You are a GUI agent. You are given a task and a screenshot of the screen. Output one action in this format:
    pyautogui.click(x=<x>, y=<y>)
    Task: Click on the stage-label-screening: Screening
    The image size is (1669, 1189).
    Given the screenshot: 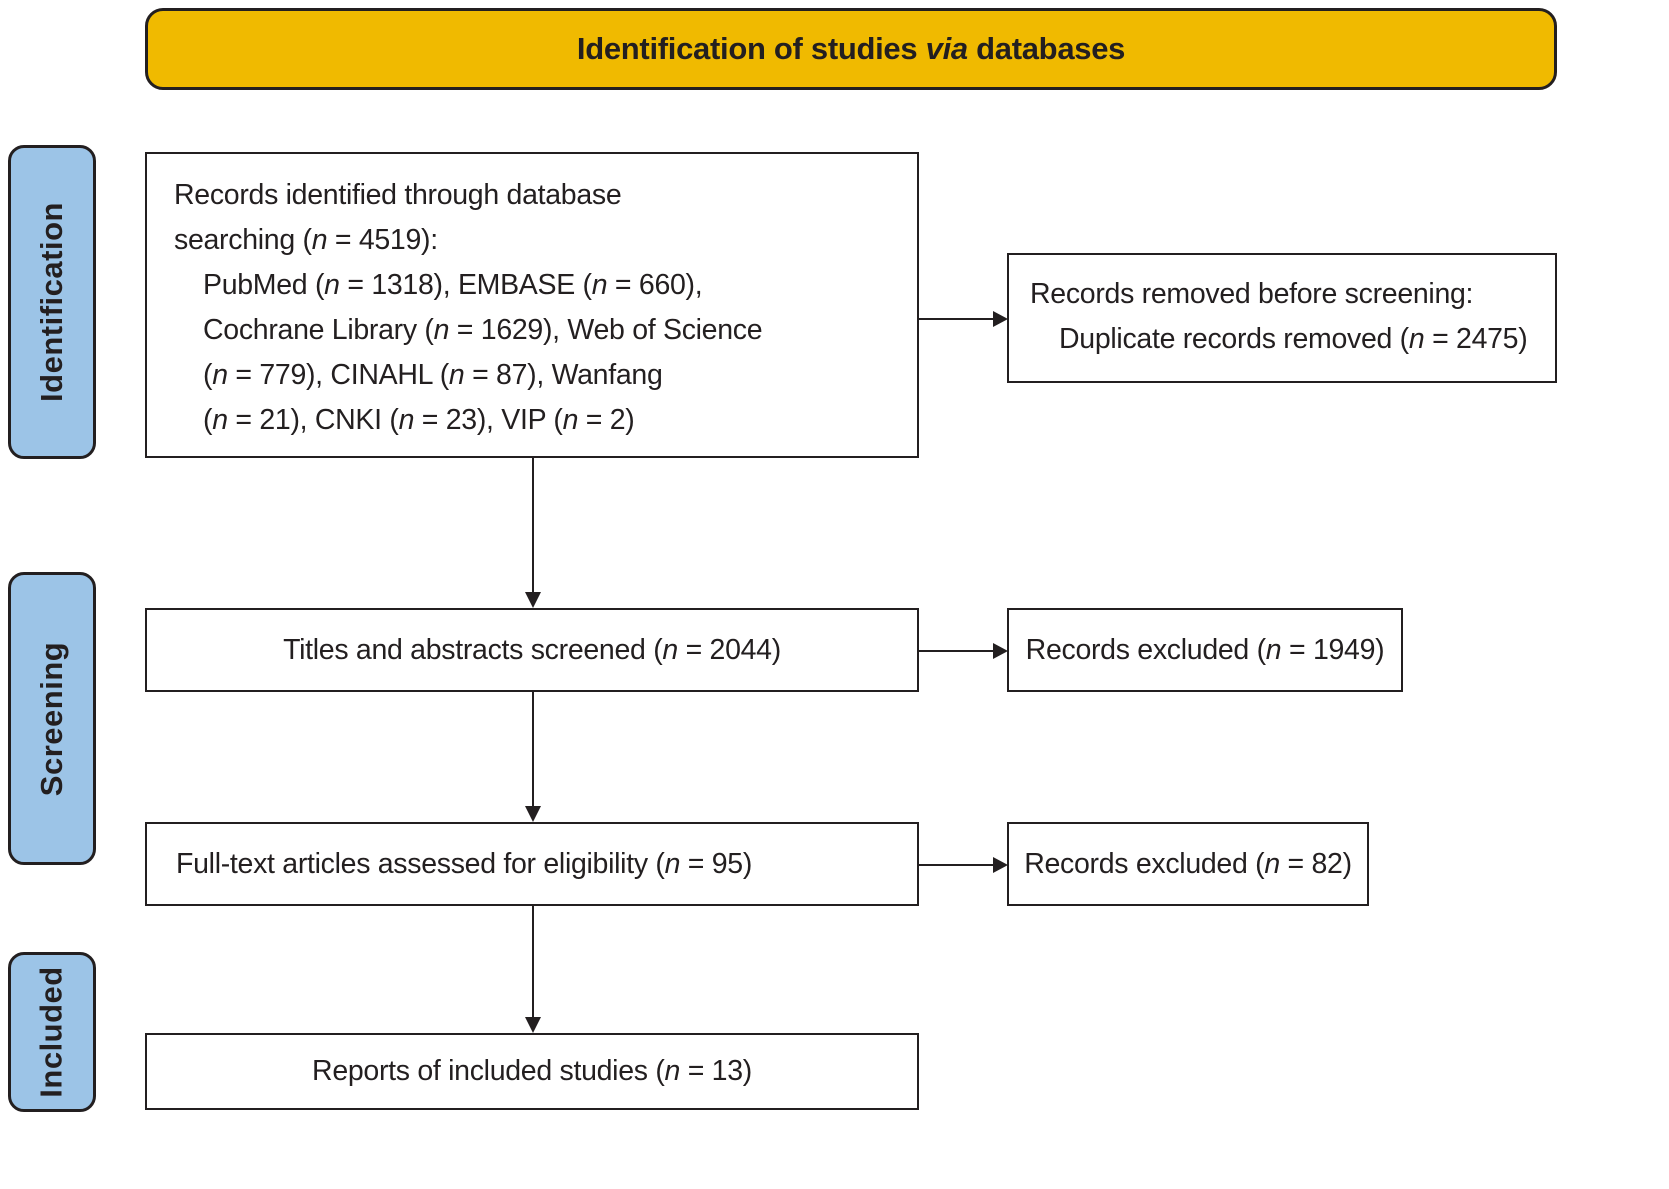 What is the action you would take?
    pyautogui.click(x=52, y=718)
    